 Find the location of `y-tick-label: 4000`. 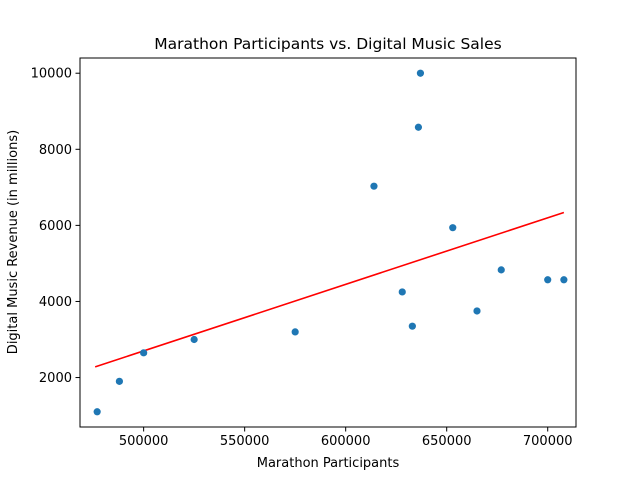

y-tick-label: 4000 is located at coordinates (55, 302).